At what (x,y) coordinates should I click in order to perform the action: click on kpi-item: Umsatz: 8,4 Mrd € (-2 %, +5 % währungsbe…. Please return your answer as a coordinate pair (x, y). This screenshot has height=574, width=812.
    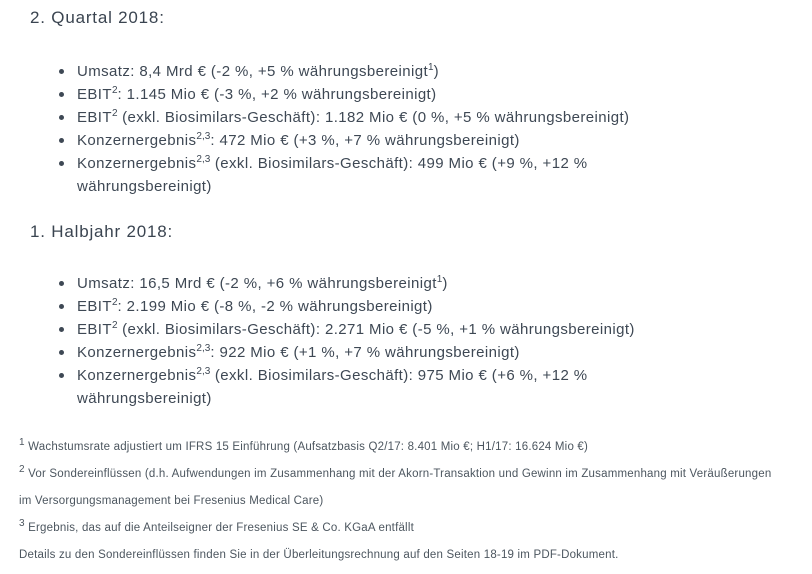
    Looking at the image, I should click on (400, 71).